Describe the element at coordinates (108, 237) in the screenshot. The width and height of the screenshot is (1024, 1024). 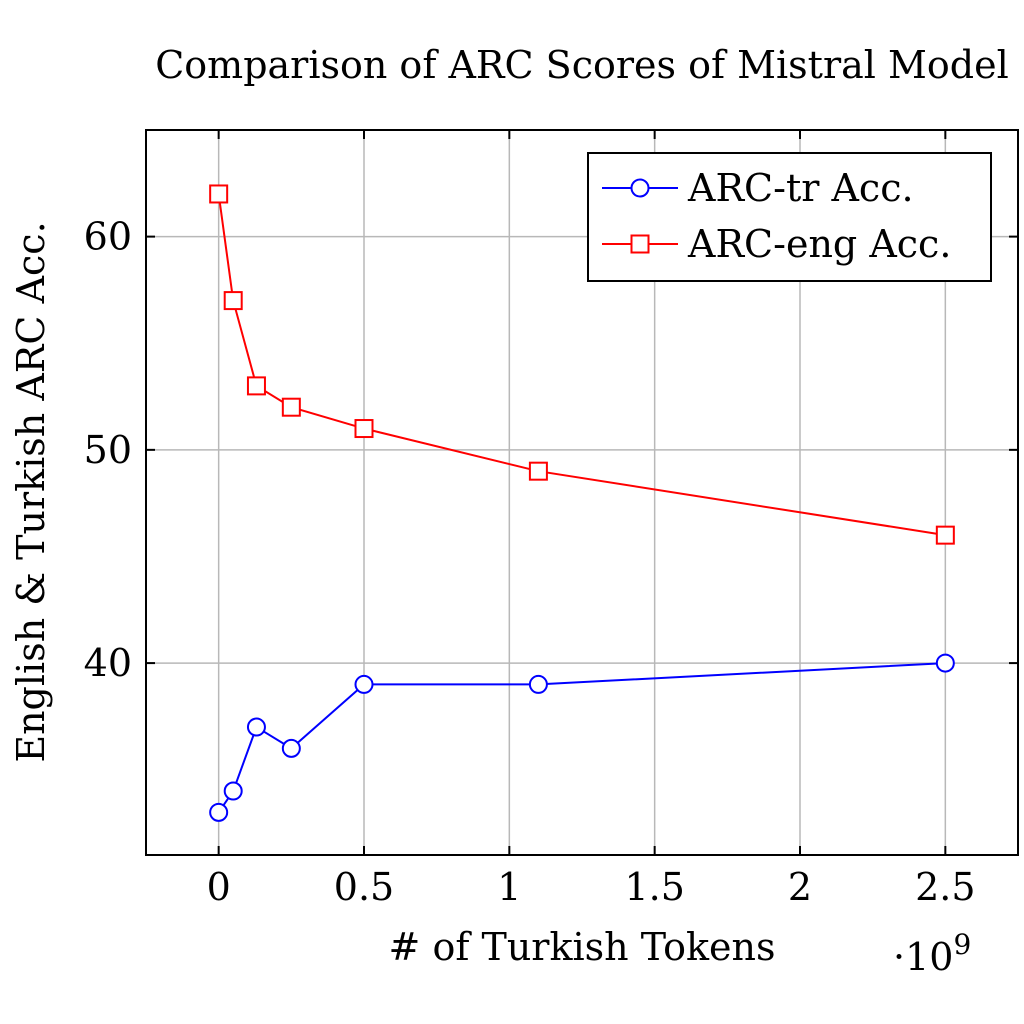
I see `y-tick-label: 60` at that location.